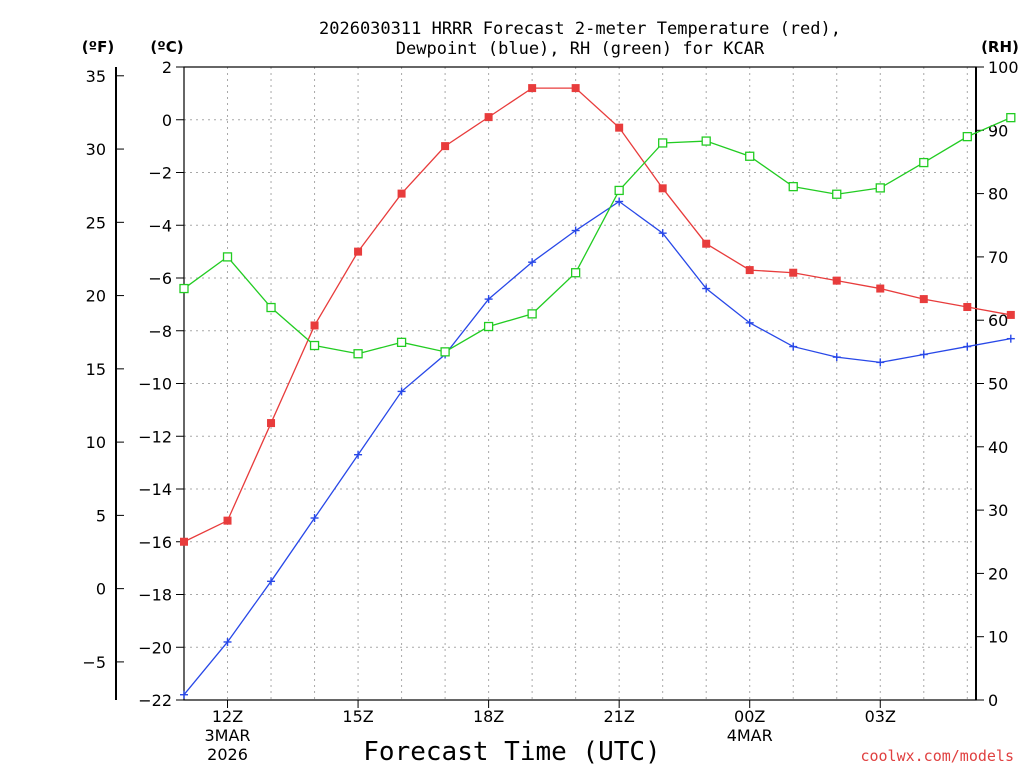 The height and width of the screenshot is (768, 1024). I want to click on fahrenheit-tick-label: 5, so click(101, 515).